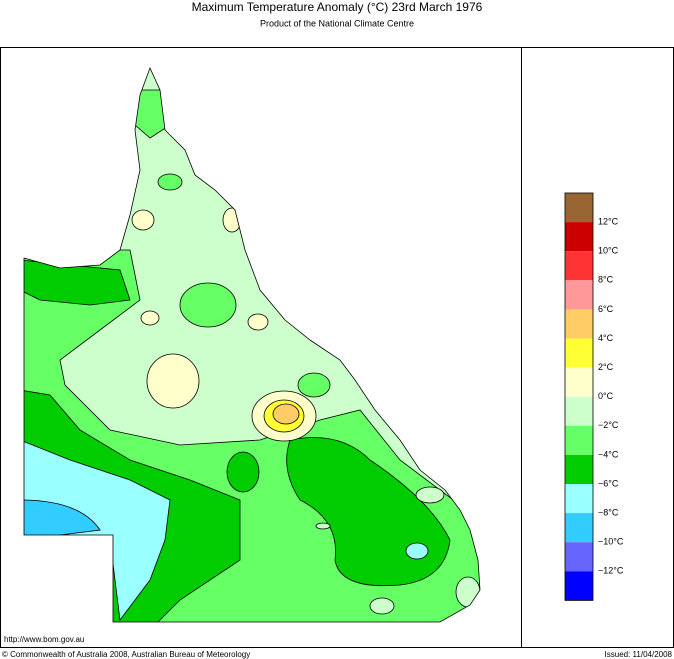 Image resolution: width=674 pixels, height=659 pixels. Describe the element at coordinates (606, 396) in the screenshot. I see `legend-label: 0°C` at that location.